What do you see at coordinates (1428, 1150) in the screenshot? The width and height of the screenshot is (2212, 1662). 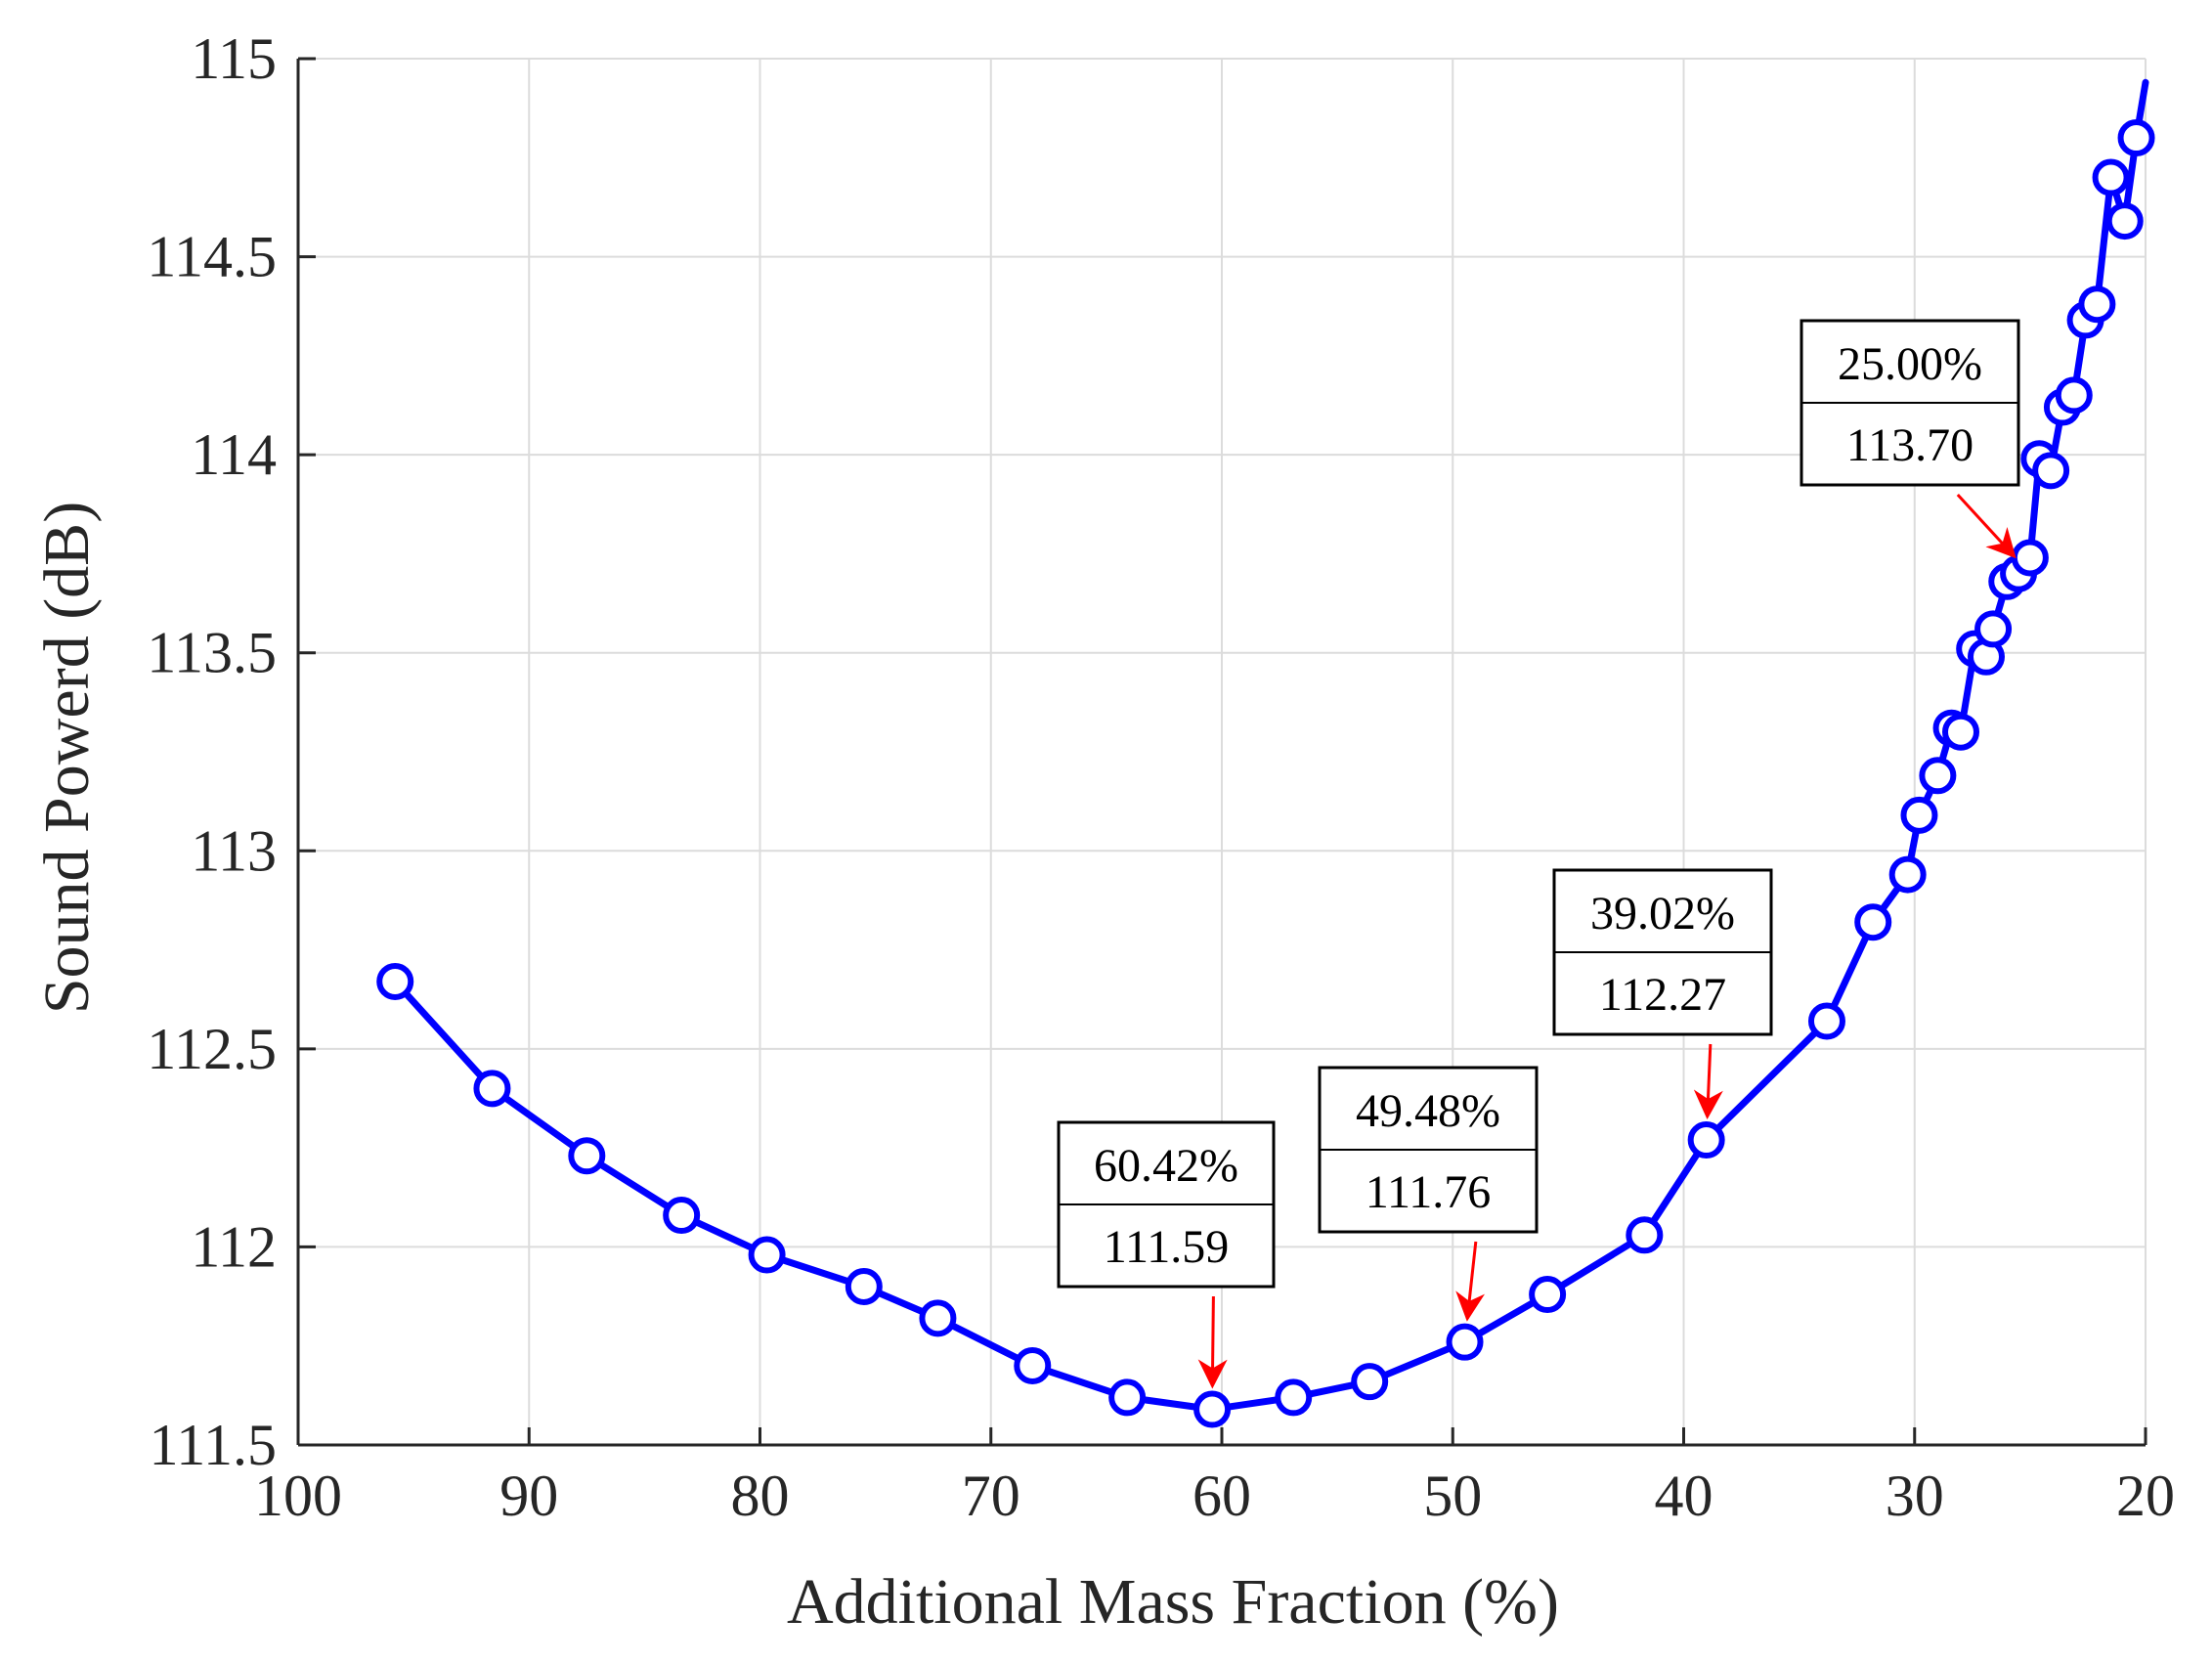 I see `datatip-box: 49.48% 111.76` at bounding box center [1428, 1150].